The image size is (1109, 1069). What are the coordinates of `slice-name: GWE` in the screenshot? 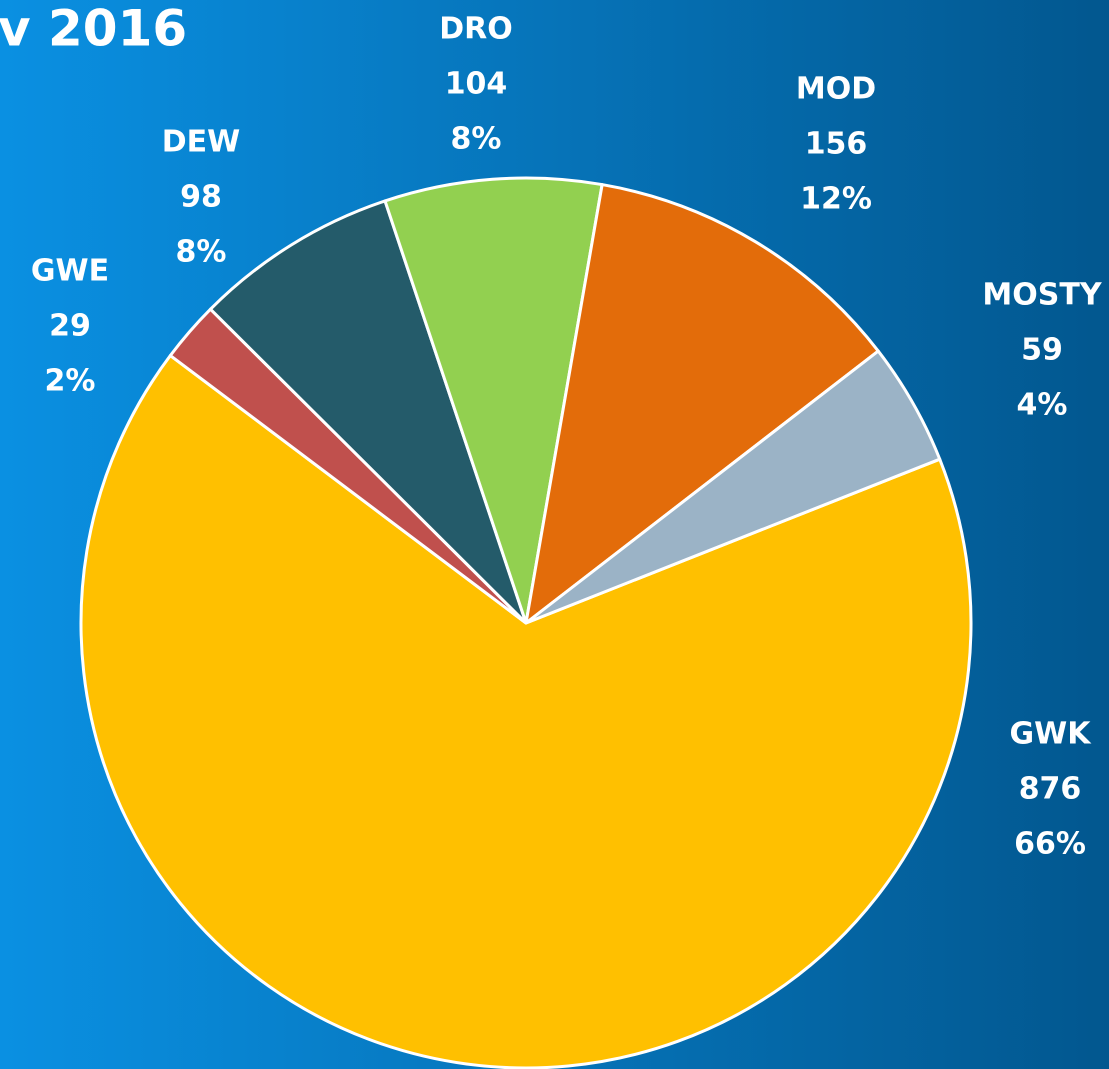 It's located at (70, 271).